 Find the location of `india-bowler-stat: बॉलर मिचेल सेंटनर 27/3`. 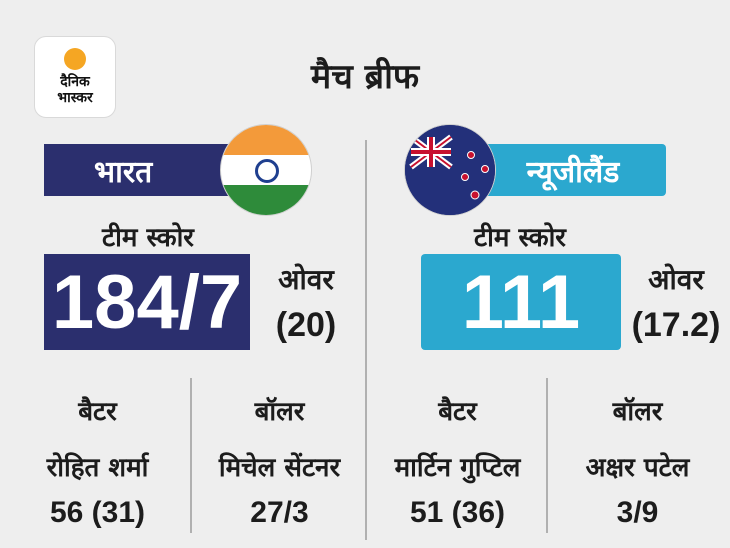

india-bowler-stat: बॉलर मिचेल सेंटनर 27/3 is located at coordinates (279, 461).